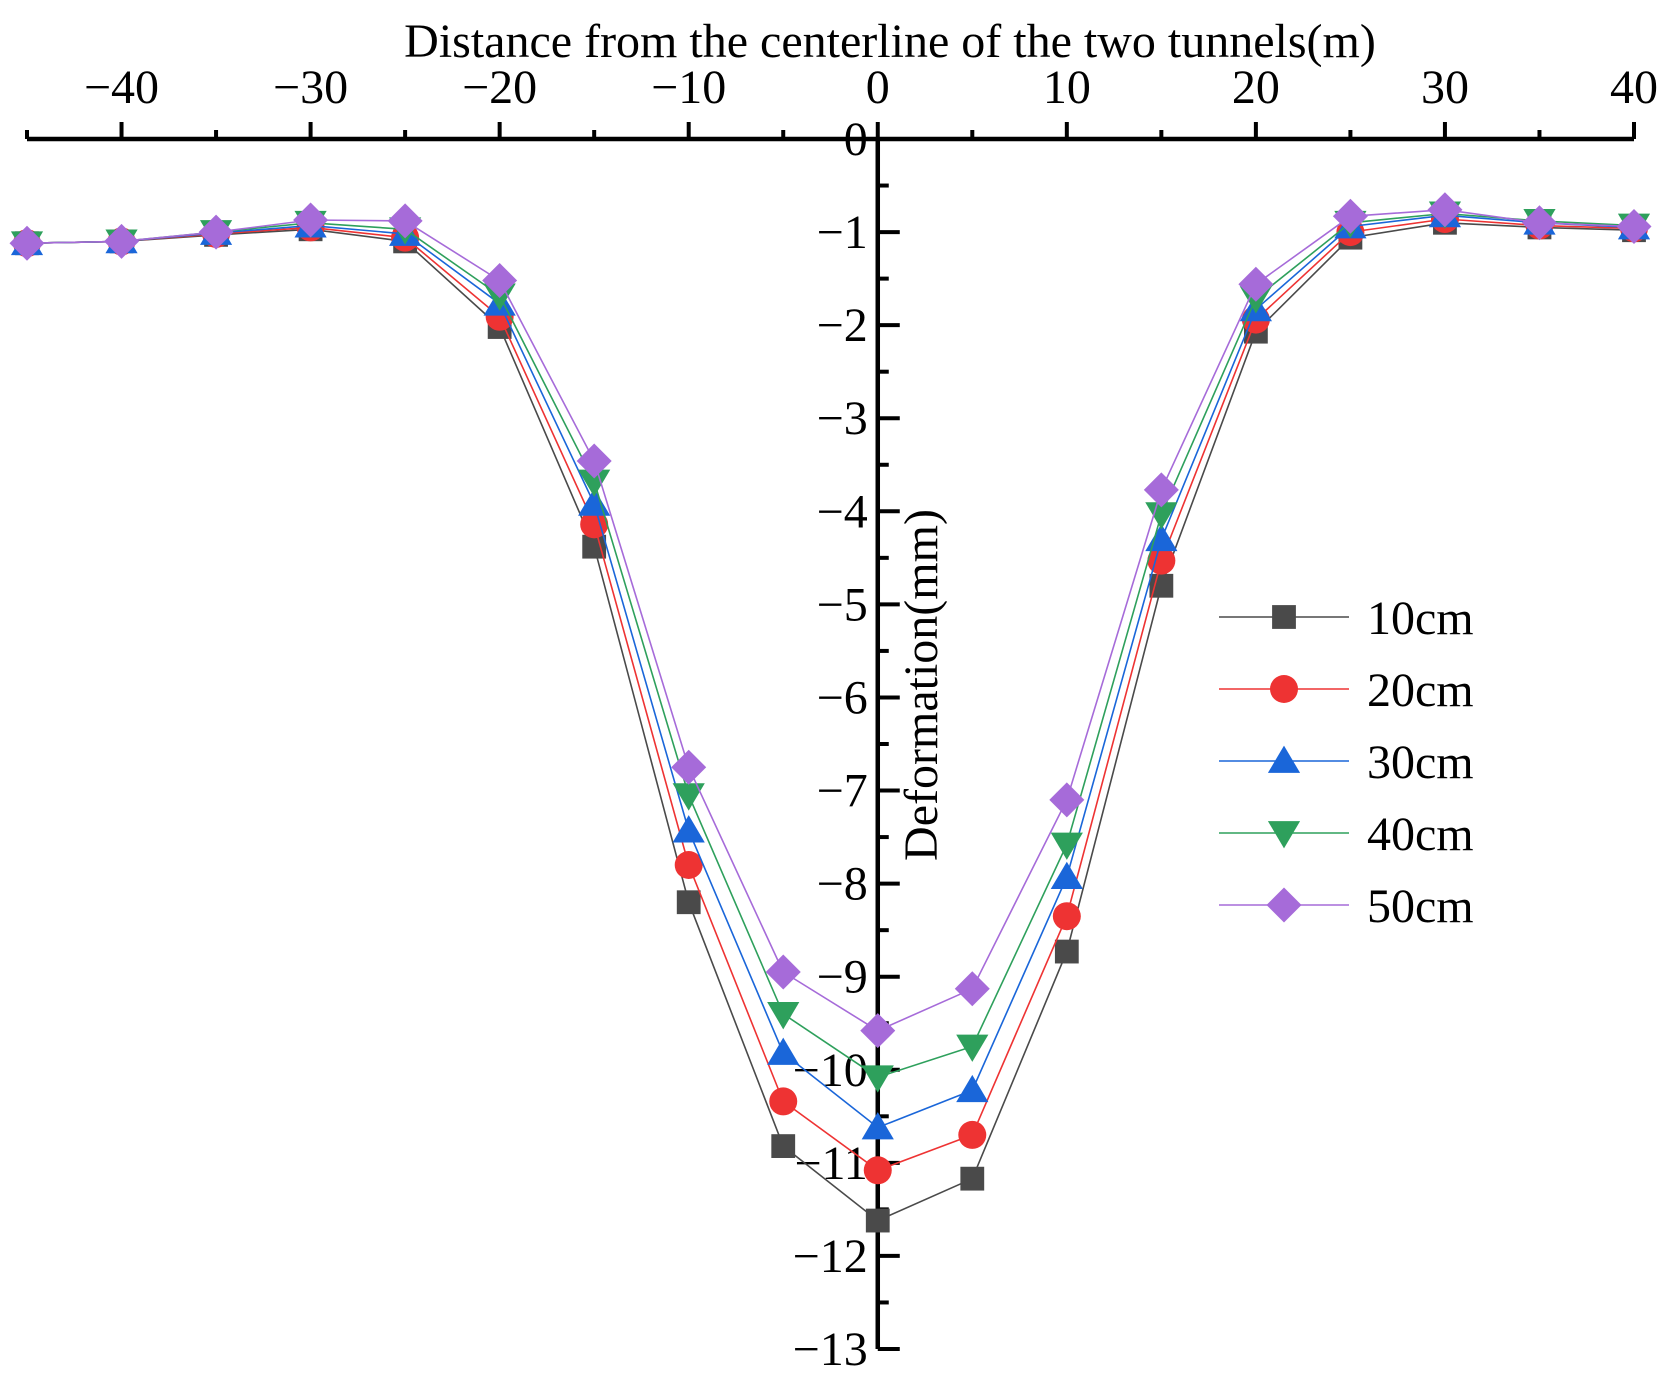 The height and width of the screenshot is (1379, 1675). Describe the element at coordinates (310, 87) in the screenshot. I see `x-tick-label: −30` at that location.